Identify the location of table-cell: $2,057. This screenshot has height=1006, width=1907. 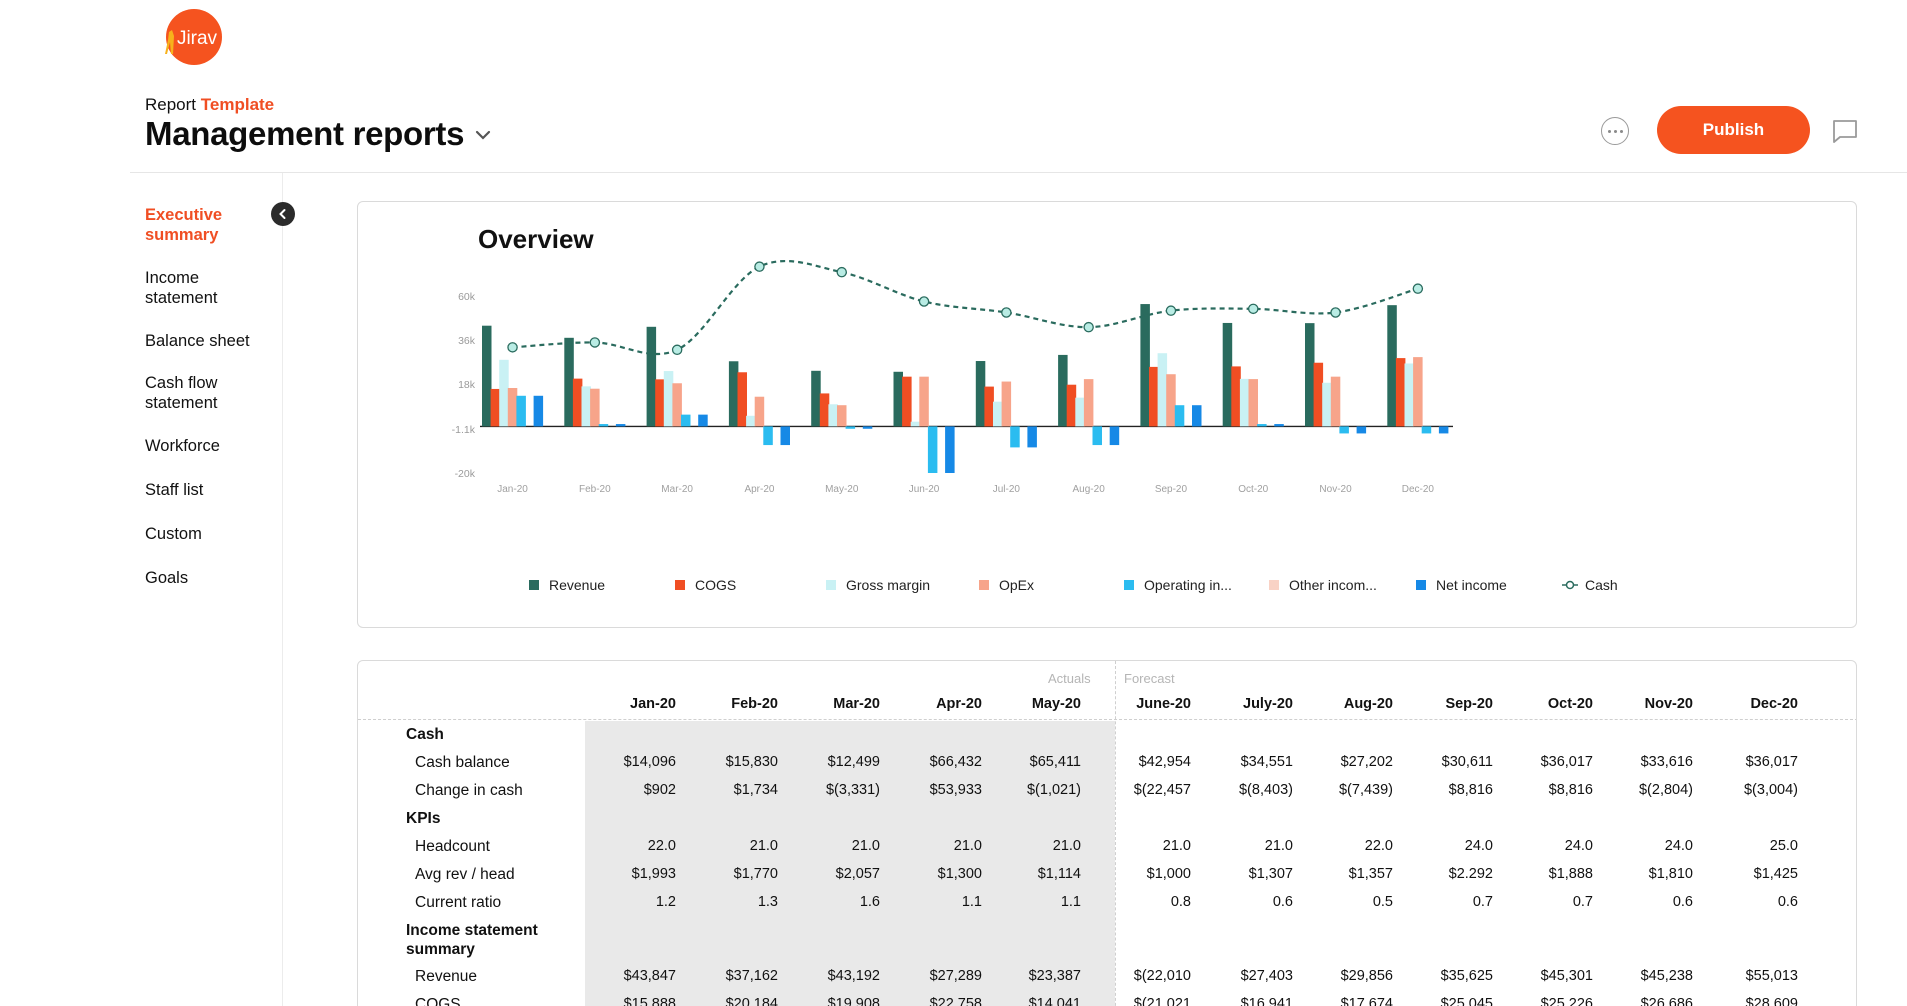
(857, 874).